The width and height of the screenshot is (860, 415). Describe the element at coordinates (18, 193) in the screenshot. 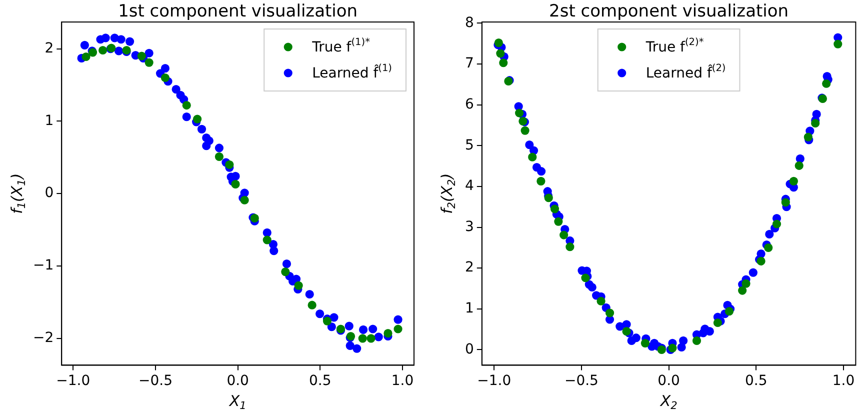

I see `y-axis-title: f1(X1)` at that location.